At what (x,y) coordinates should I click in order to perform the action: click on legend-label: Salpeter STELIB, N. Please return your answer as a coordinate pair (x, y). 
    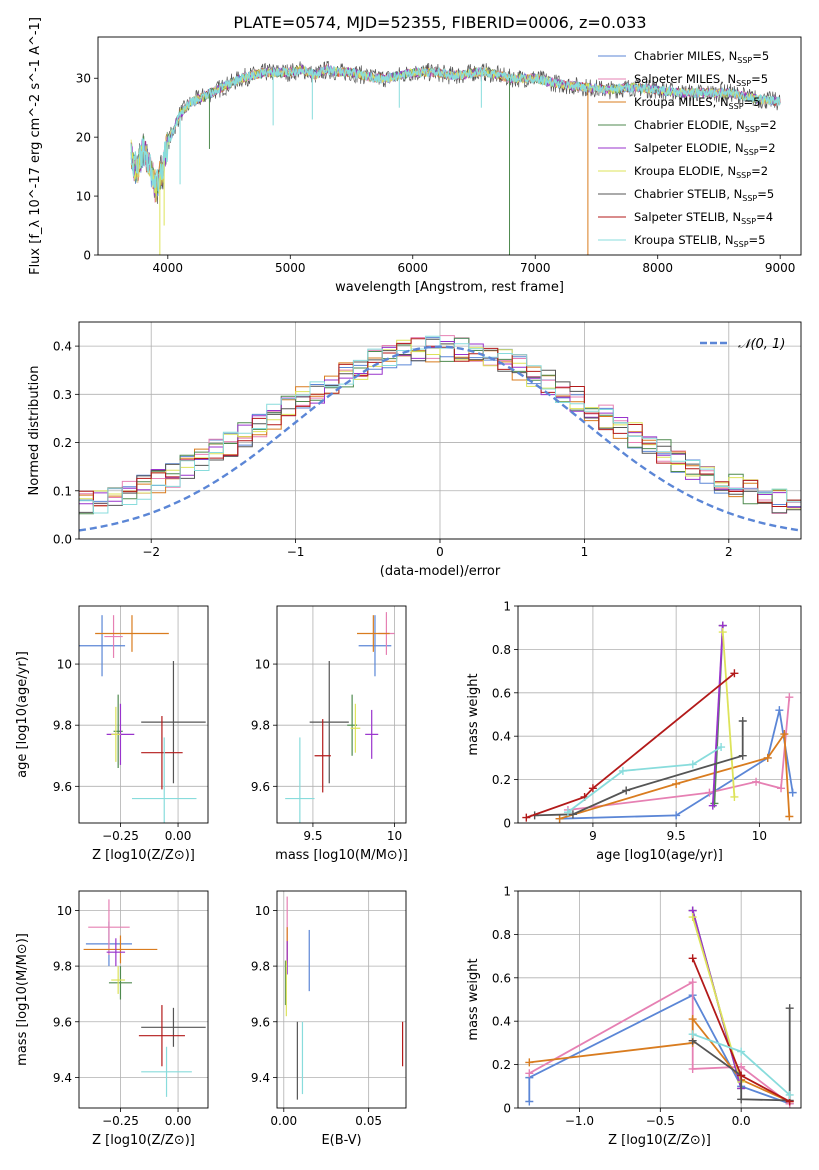
    Looking at the image, I should click on (687, 217).